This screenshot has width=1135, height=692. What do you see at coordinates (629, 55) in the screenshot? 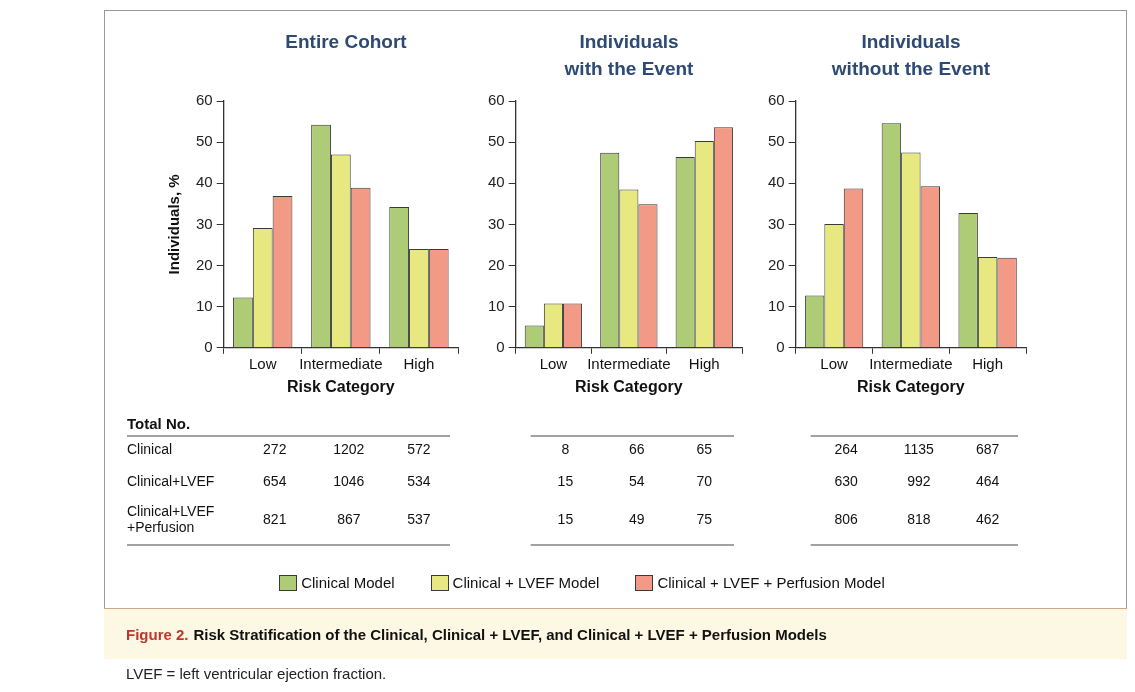
I see `chart-title: Individuals with the Event` at bounding box center [629, 55].